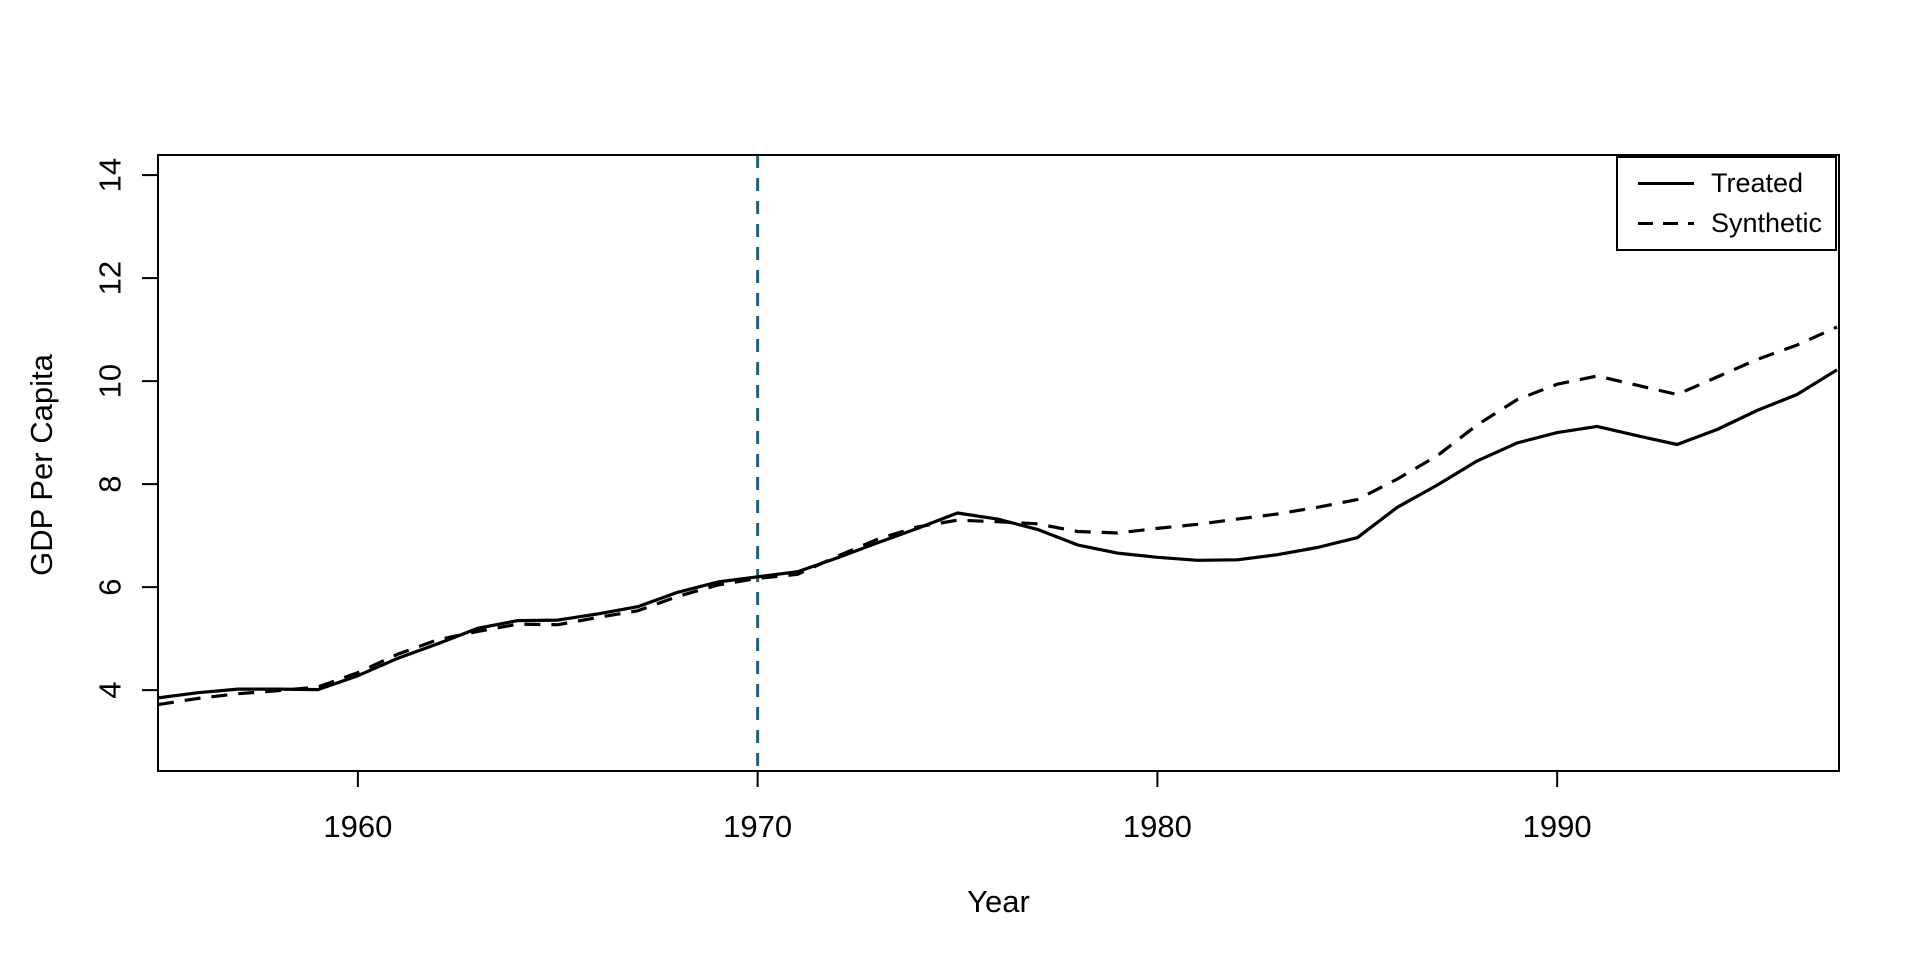  What do you see at coordinates (110, 175) in the screenshot?
I see `y-tick-label: 14` at bounding box center [110, 175].